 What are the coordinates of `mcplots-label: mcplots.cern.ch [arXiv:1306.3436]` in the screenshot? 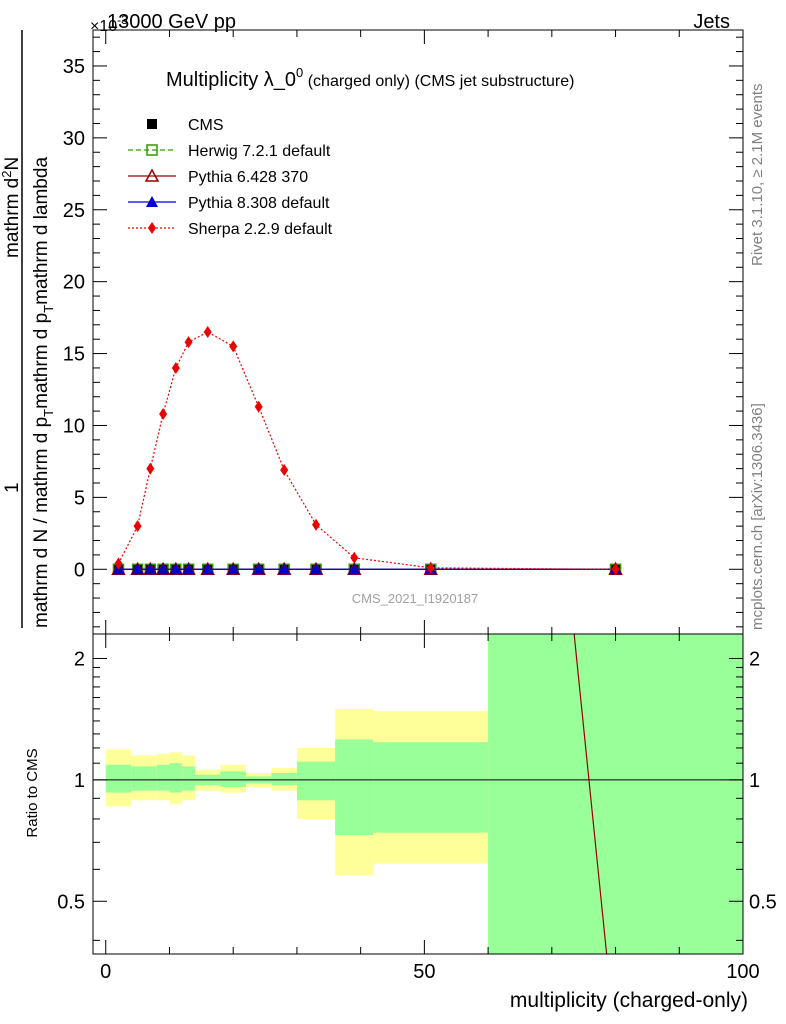 It's located at (757, 516).